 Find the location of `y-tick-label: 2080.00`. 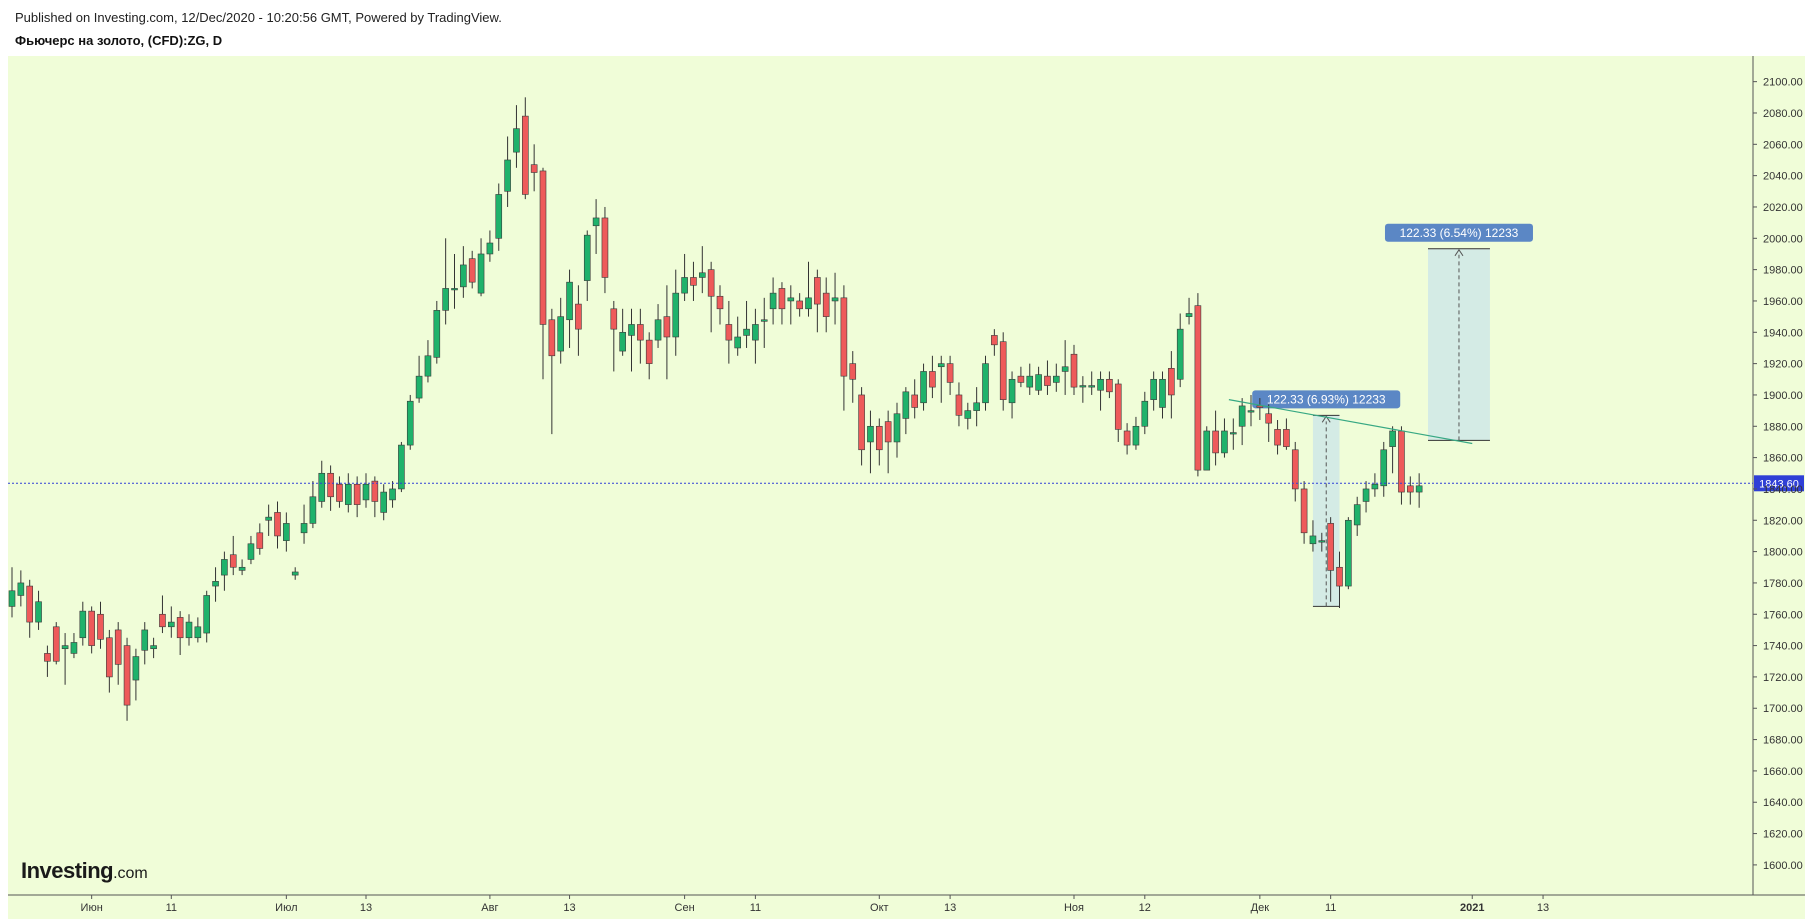

y-tick-label: 2080.00 is located at coordinates (1783, 114).